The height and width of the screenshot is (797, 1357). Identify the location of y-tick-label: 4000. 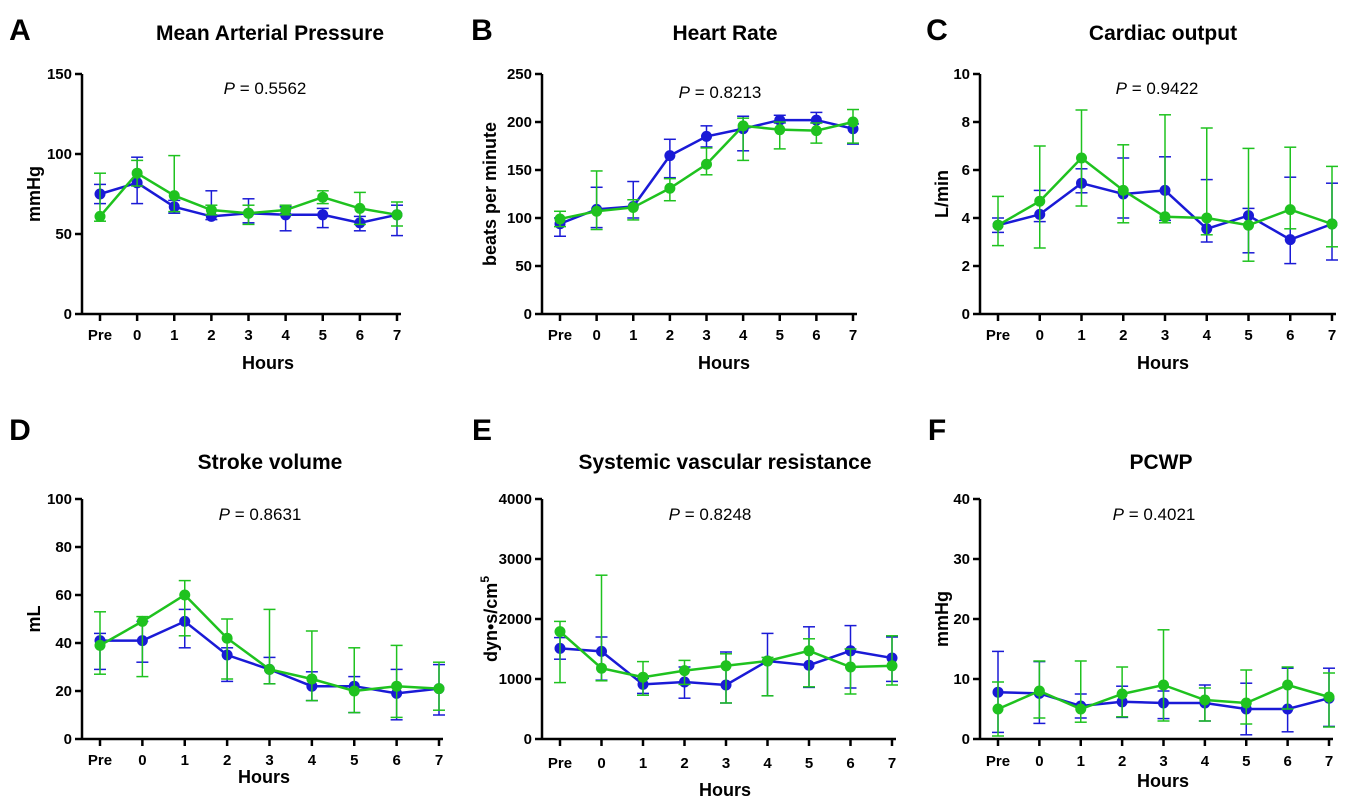
(515, 499).